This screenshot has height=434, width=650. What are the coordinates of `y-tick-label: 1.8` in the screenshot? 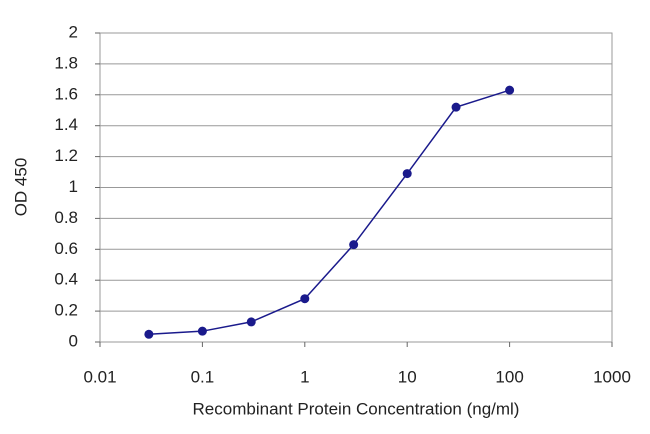 It's located at (66, 62).